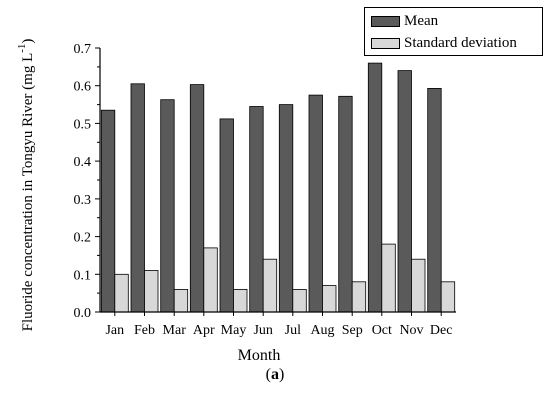  What do you see at coordinates (315, 203) in the screenshot?
I see `bar-mean-aug` at bounding box center [315, 203].